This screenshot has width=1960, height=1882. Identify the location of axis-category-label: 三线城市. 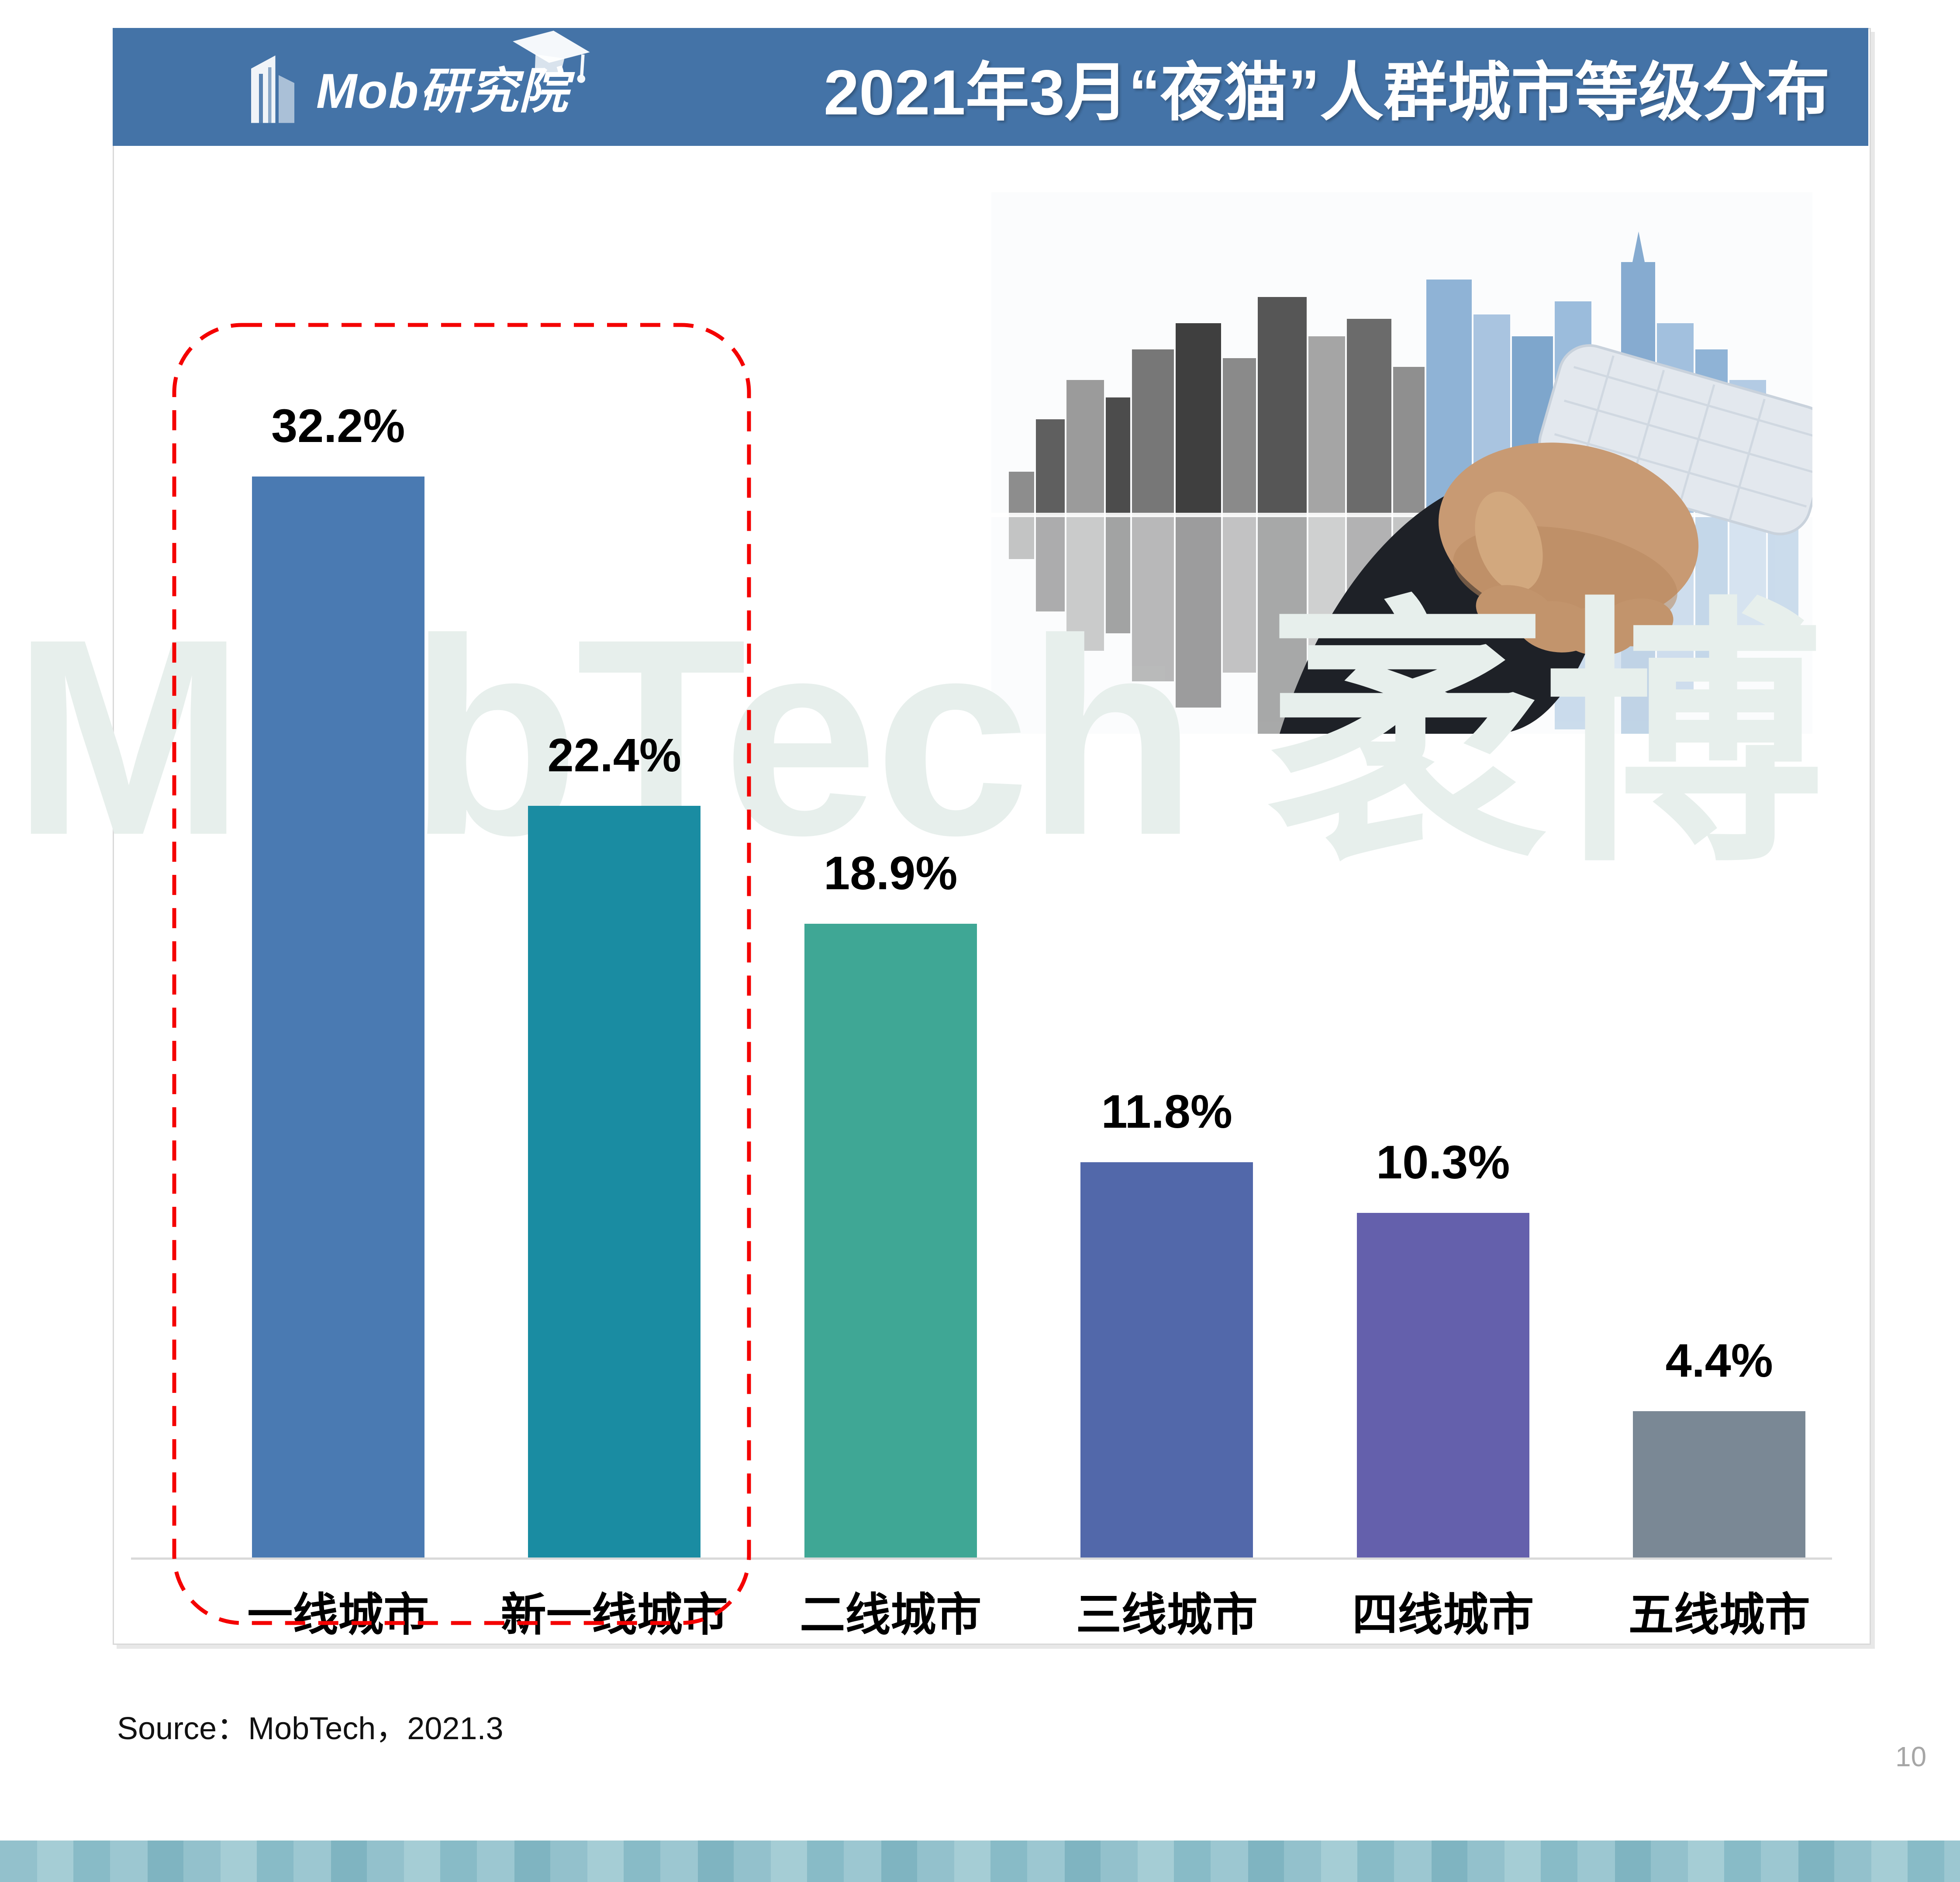
(1167, 1615).